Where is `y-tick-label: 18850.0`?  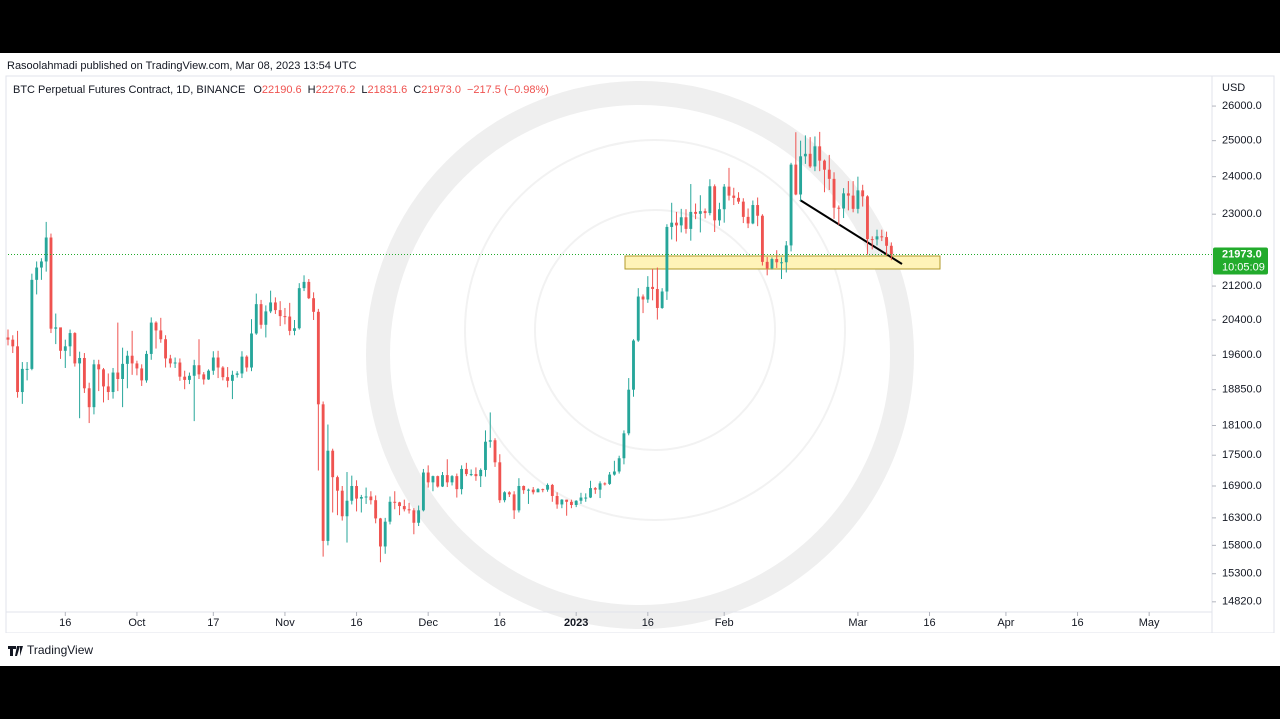 y-tick-label: 18850.0 is located at coordinates (1242, 390).